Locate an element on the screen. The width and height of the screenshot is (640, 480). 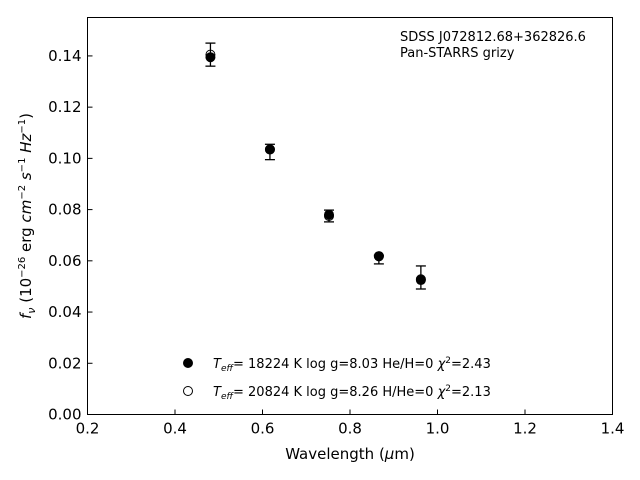
x-tick-label: 1.4 is located at coordinates (613, 429).